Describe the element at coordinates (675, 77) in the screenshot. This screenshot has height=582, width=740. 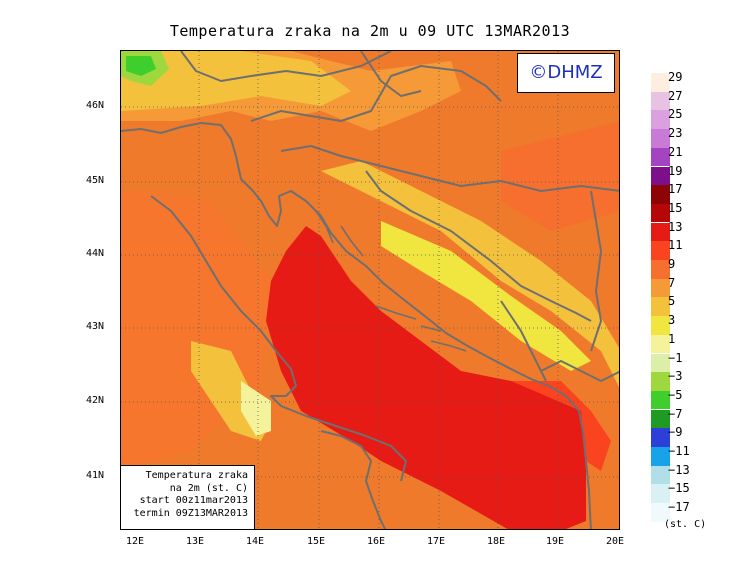
I see `legend-label: 29` at that location.